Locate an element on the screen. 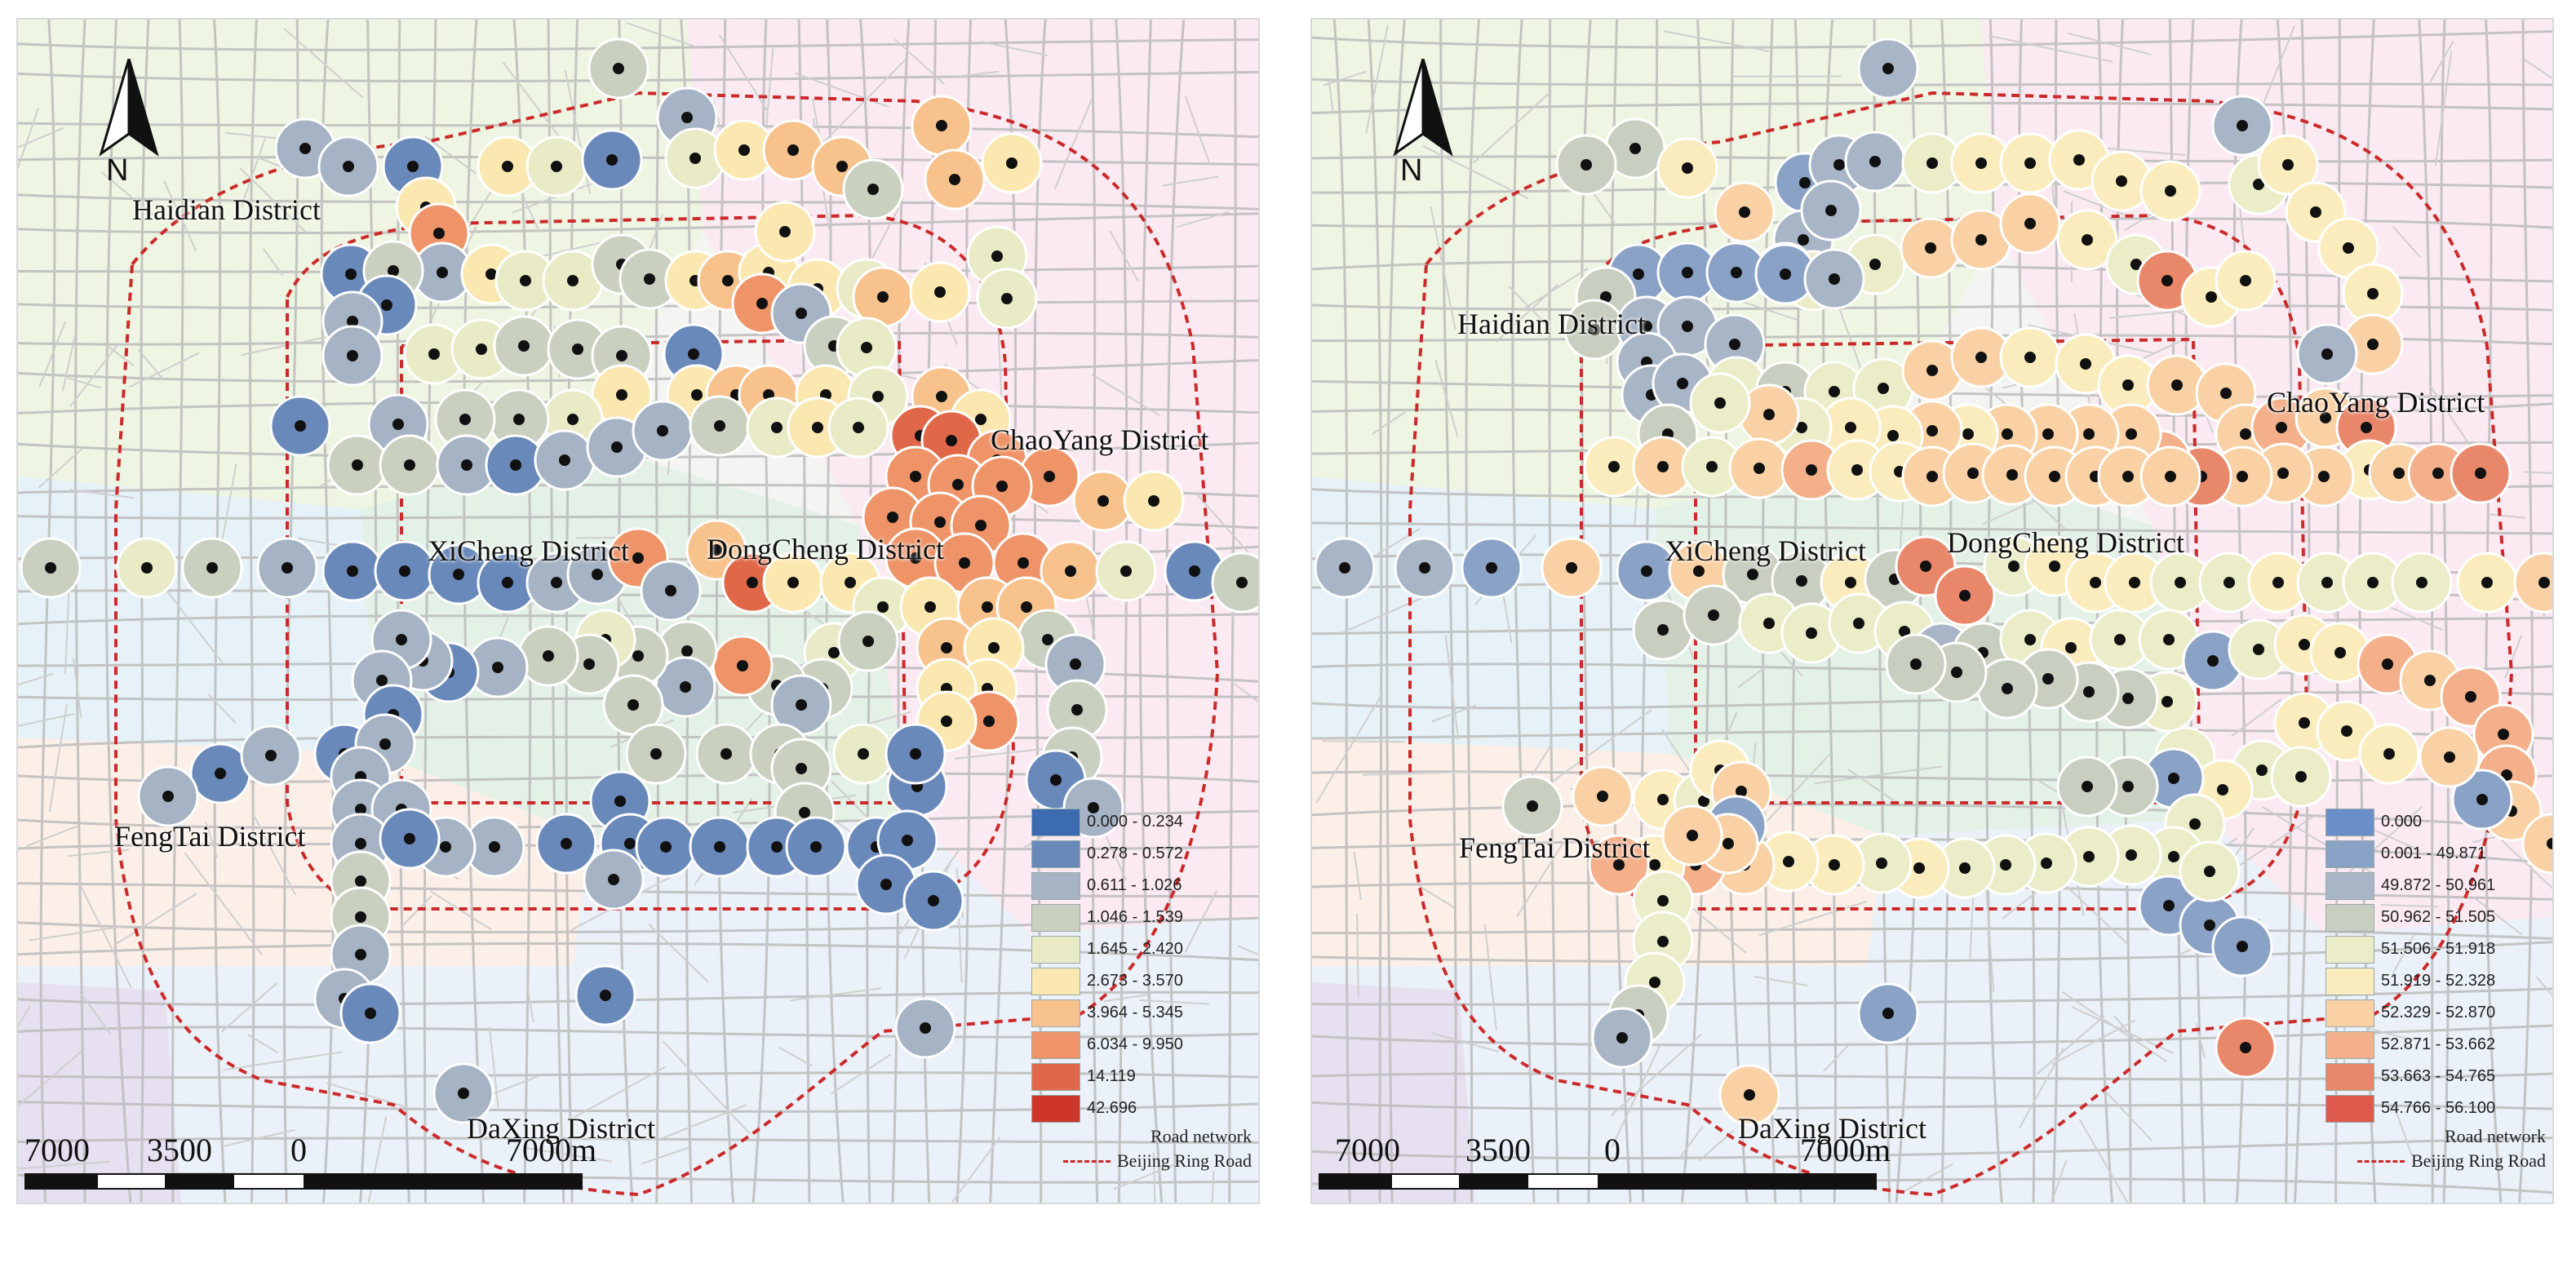  legend-item: 42.696 is located at coordinates (1141, 1108).